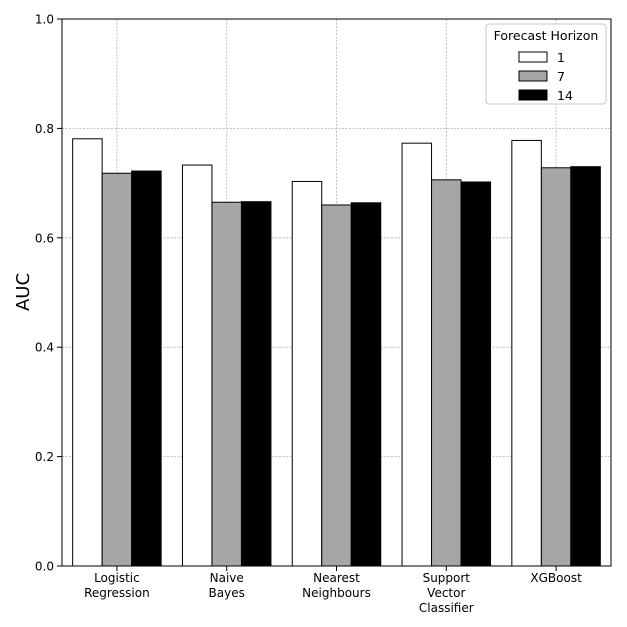 The height and width of the screenshot is (627, 627). What do you see at coordinates (44, 457) in the screenshot?
I see `y-tick-label: 0.2` at bounding box center [44, 457].